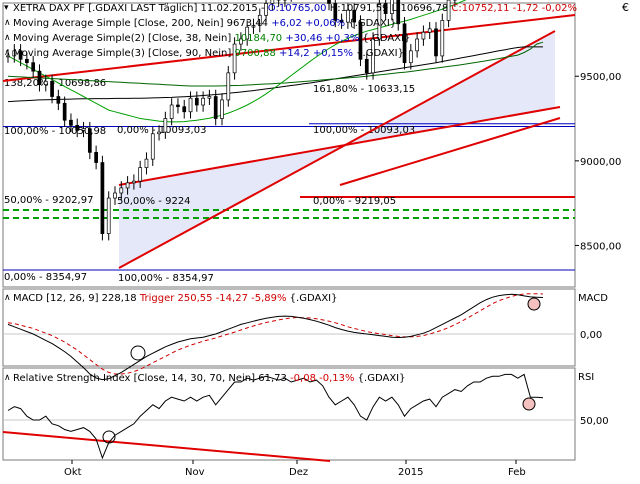  What do you see at coordinates (534, 304) in the screenshot?
I see `macd-high-marker` at bounding box center [534, 304].